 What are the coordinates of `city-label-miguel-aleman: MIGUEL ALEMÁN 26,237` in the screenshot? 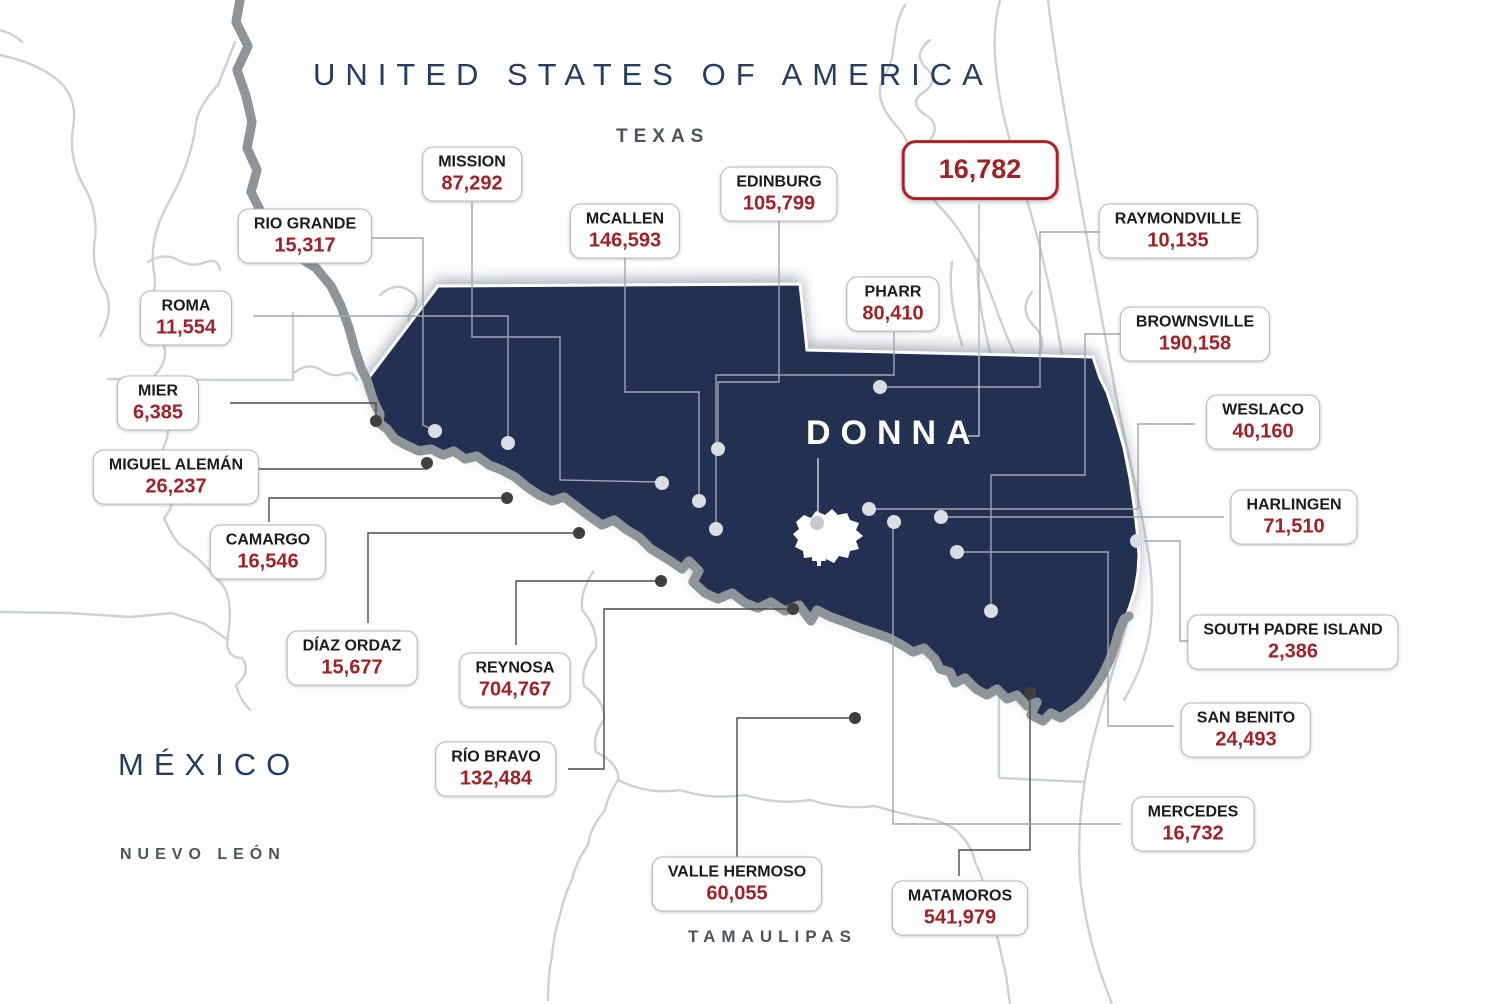 It's located at (176, 477).